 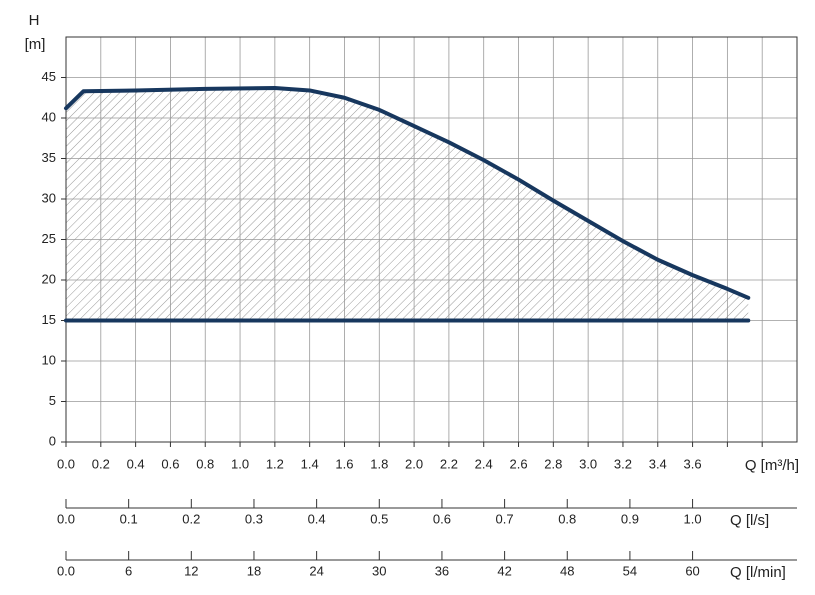 What do you see at coordinates (310, 463) in the screenshot?
I see `x-tick-label: 1.4` at bounding box center [310, 463].